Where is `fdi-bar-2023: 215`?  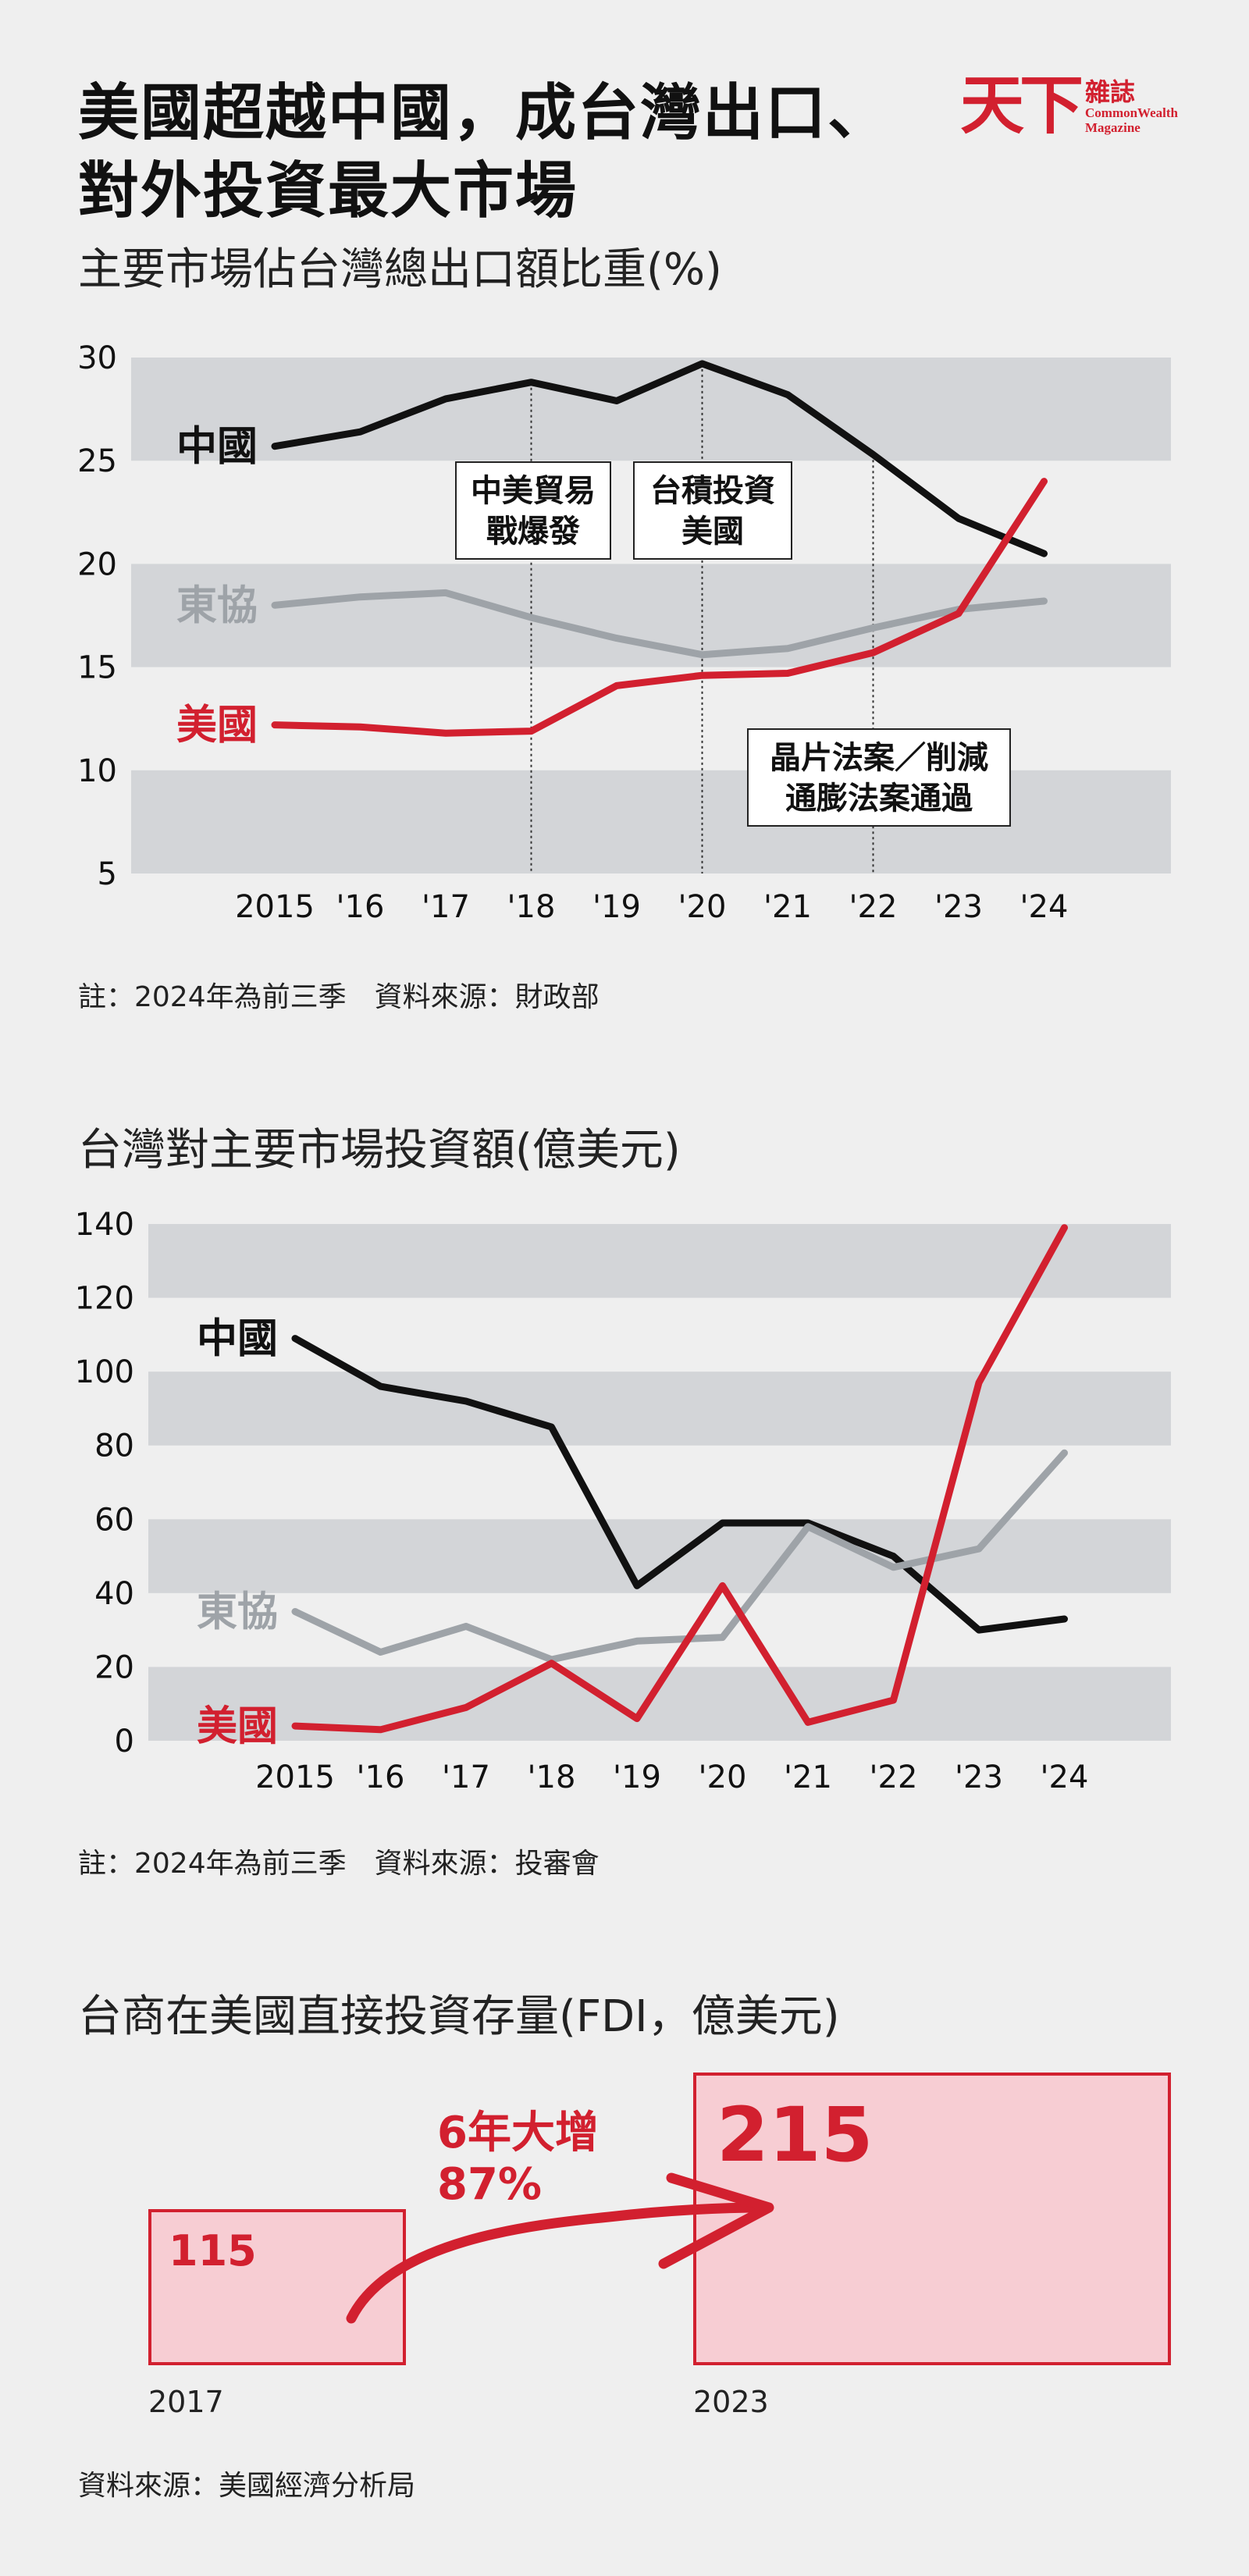 fdi-bar-2023: 215 is located at coordinates (932, 2219).